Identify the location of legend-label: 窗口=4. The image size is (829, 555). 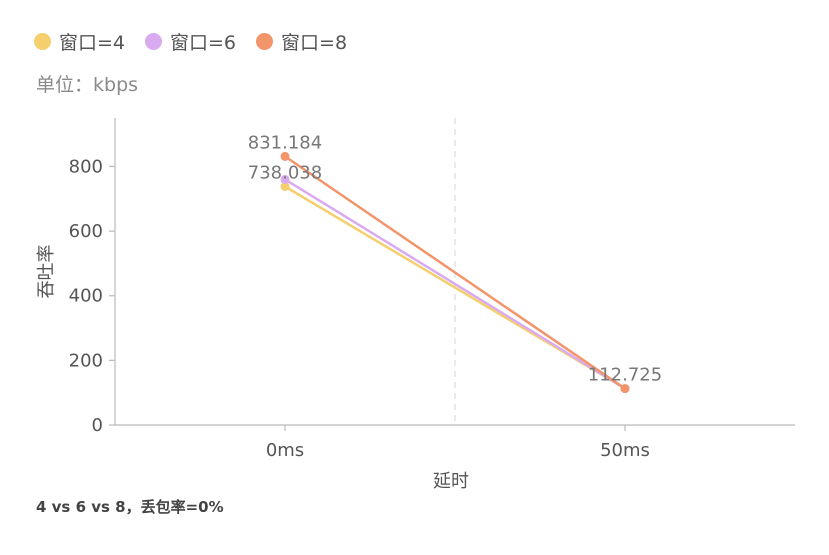
(92, 42).